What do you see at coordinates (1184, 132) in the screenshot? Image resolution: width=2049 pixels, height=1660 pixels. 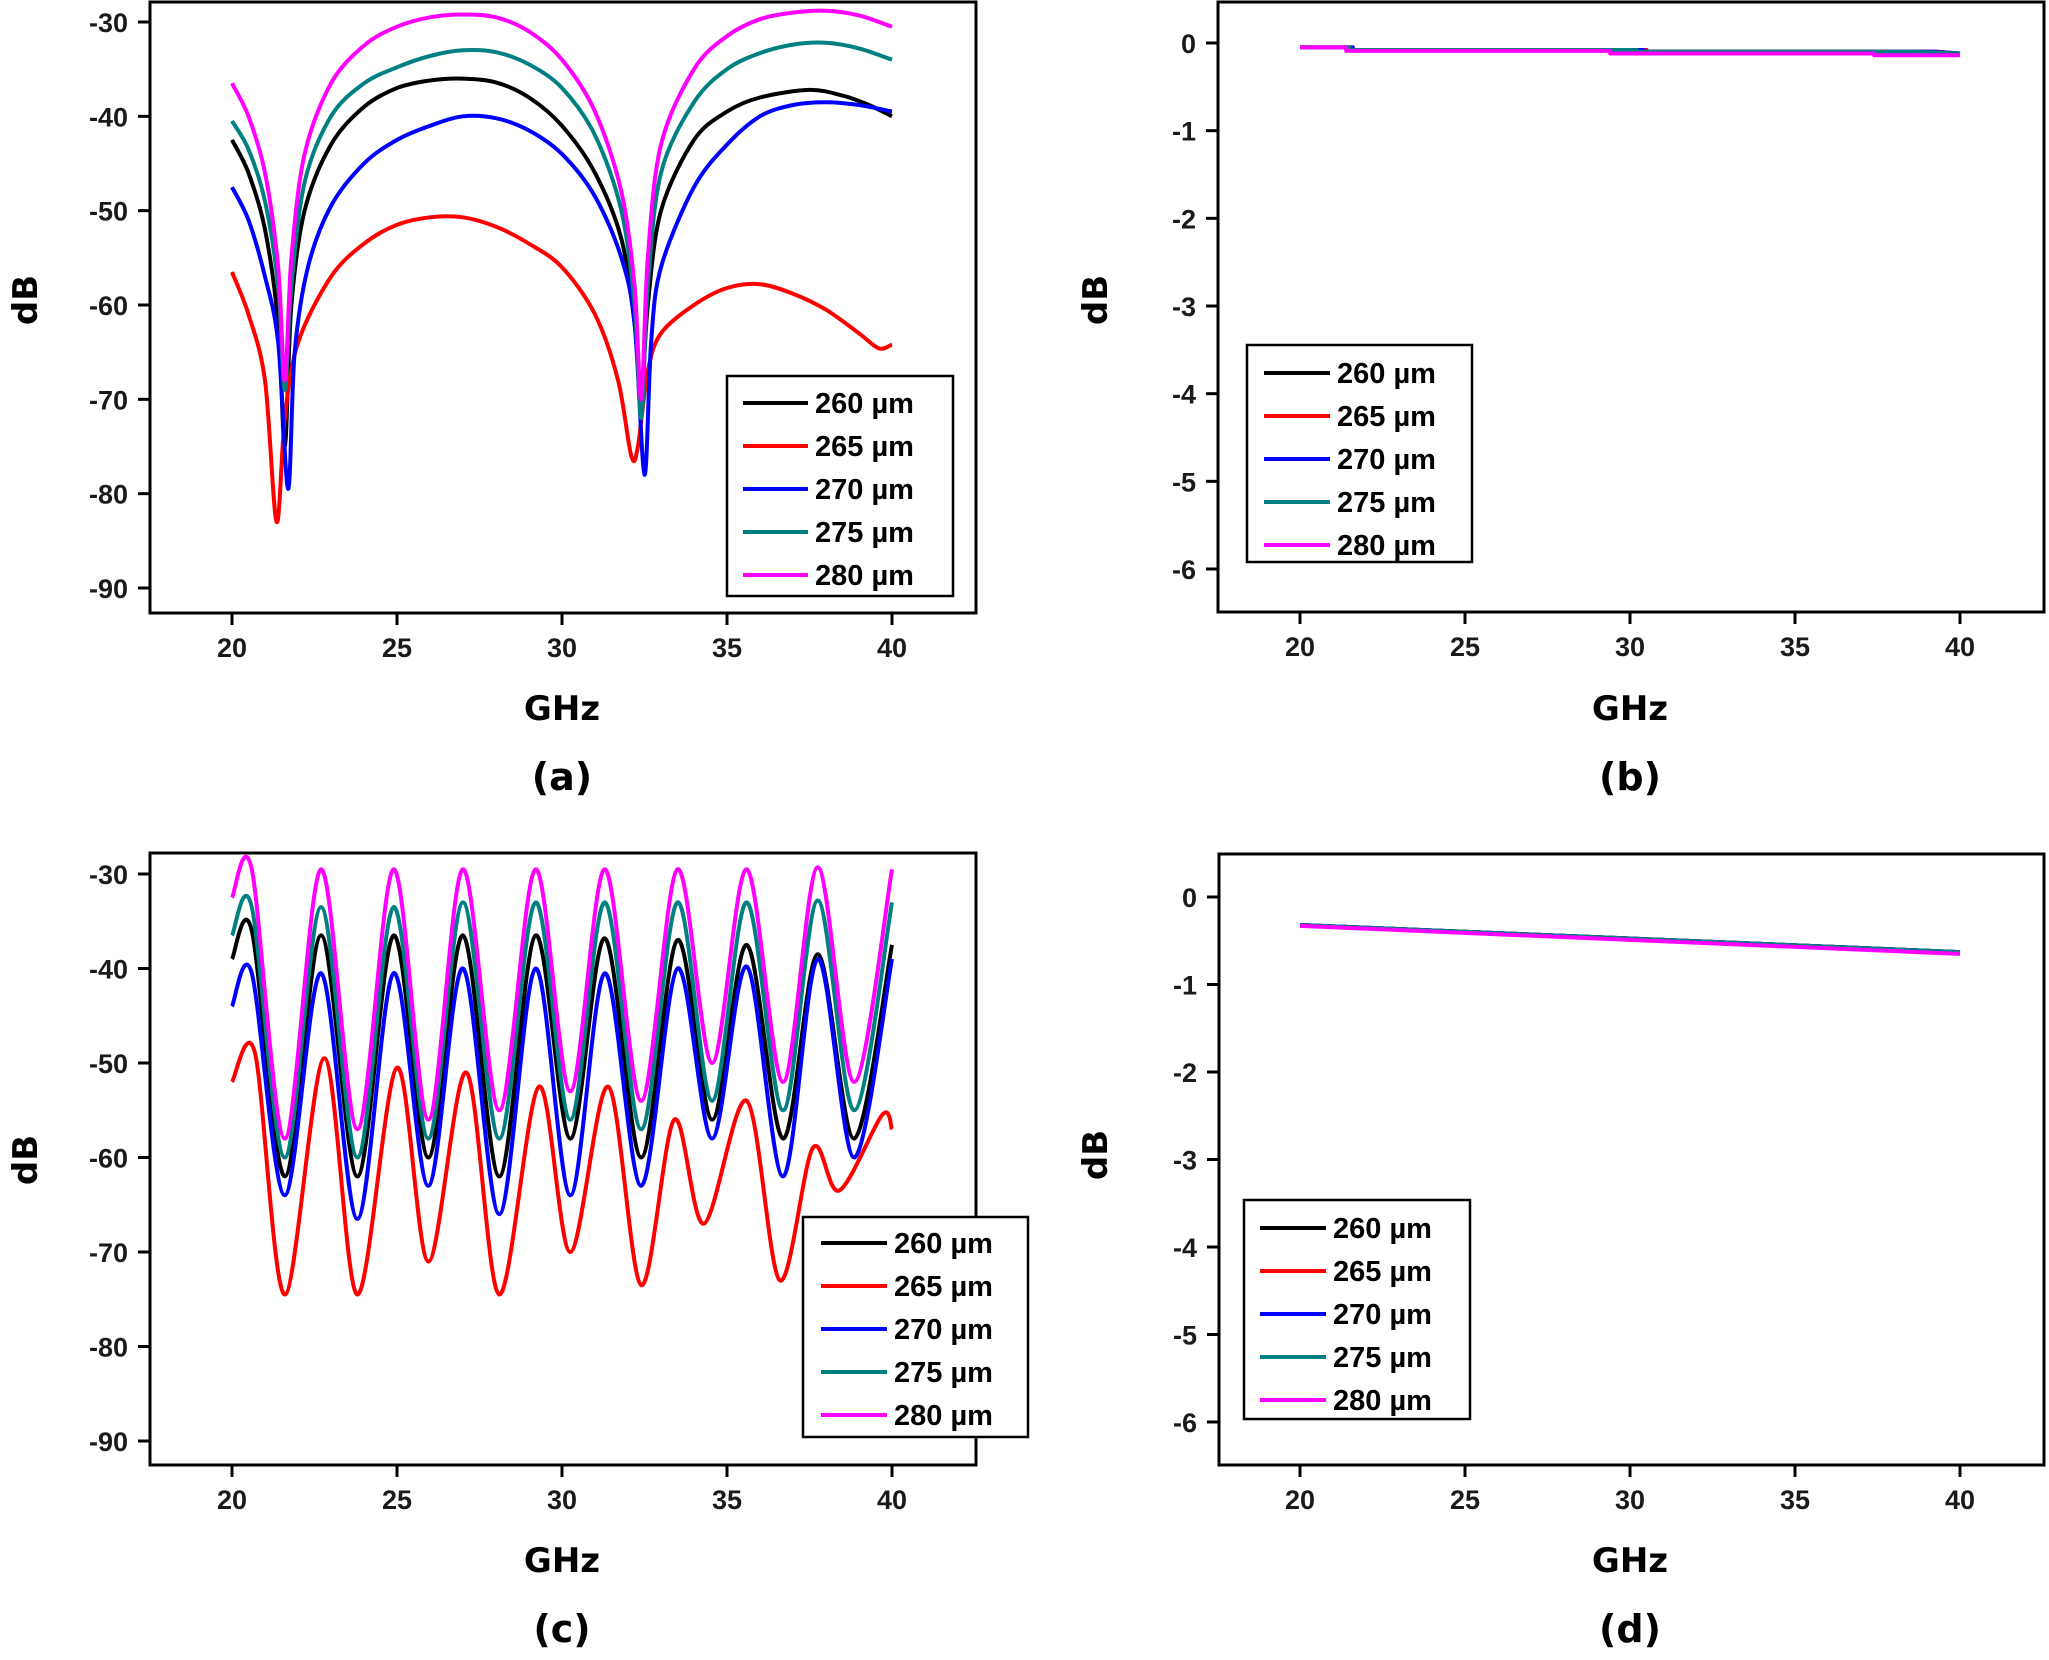 I see `y-tick-label: -1` at bounding box center [1184, 132].